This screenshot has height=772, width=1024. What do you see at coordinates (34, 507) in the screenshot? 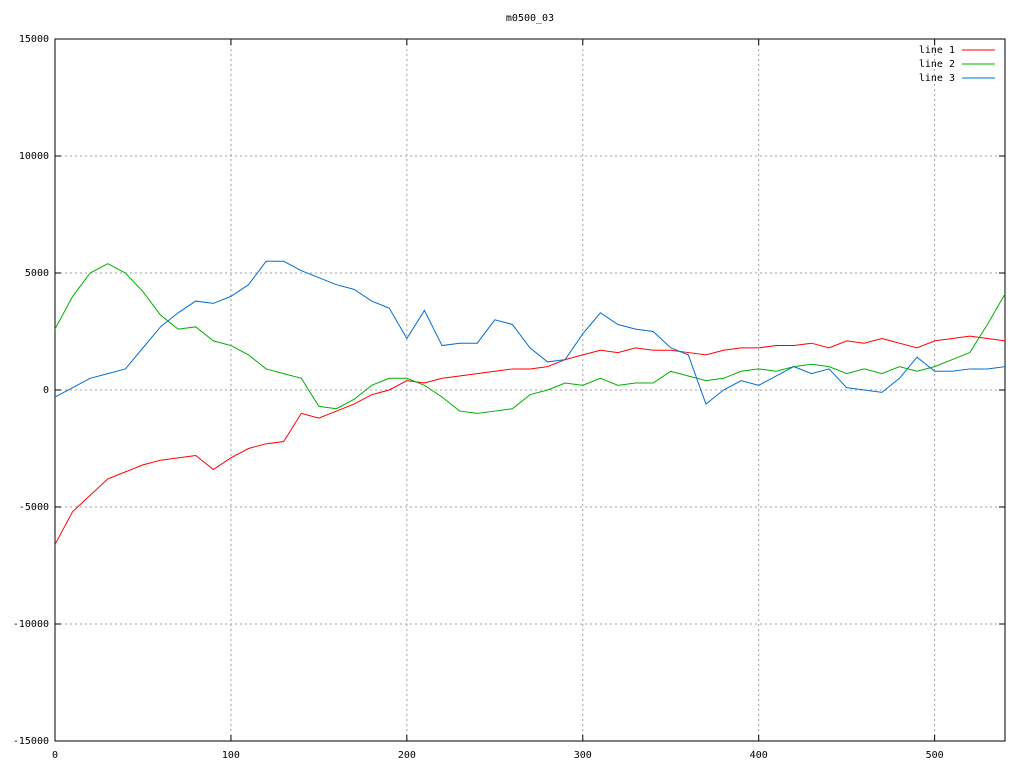
I see `y-tick-label: -5000` at bounding box center [34, 507].